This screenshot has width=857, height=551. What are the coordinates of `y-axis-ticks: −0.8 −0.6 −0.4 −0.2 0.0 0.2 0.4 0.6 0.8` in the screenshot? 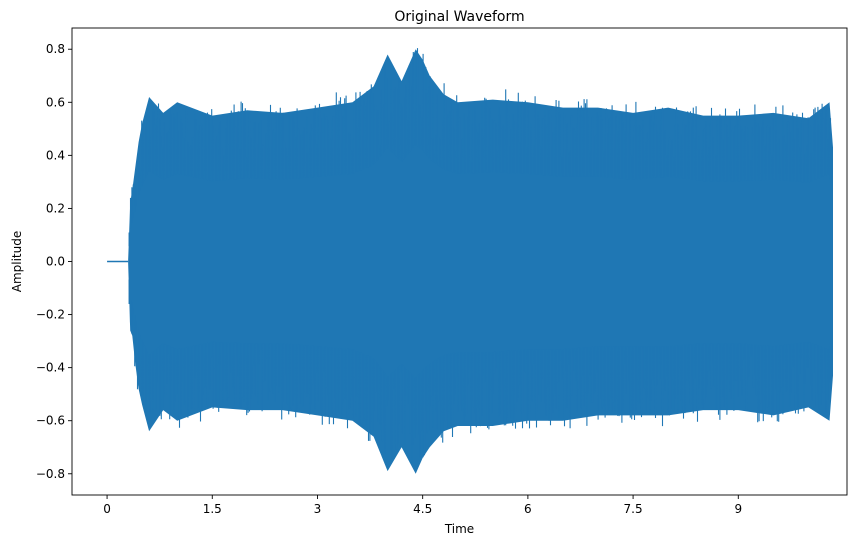 It's located at (54, 261).